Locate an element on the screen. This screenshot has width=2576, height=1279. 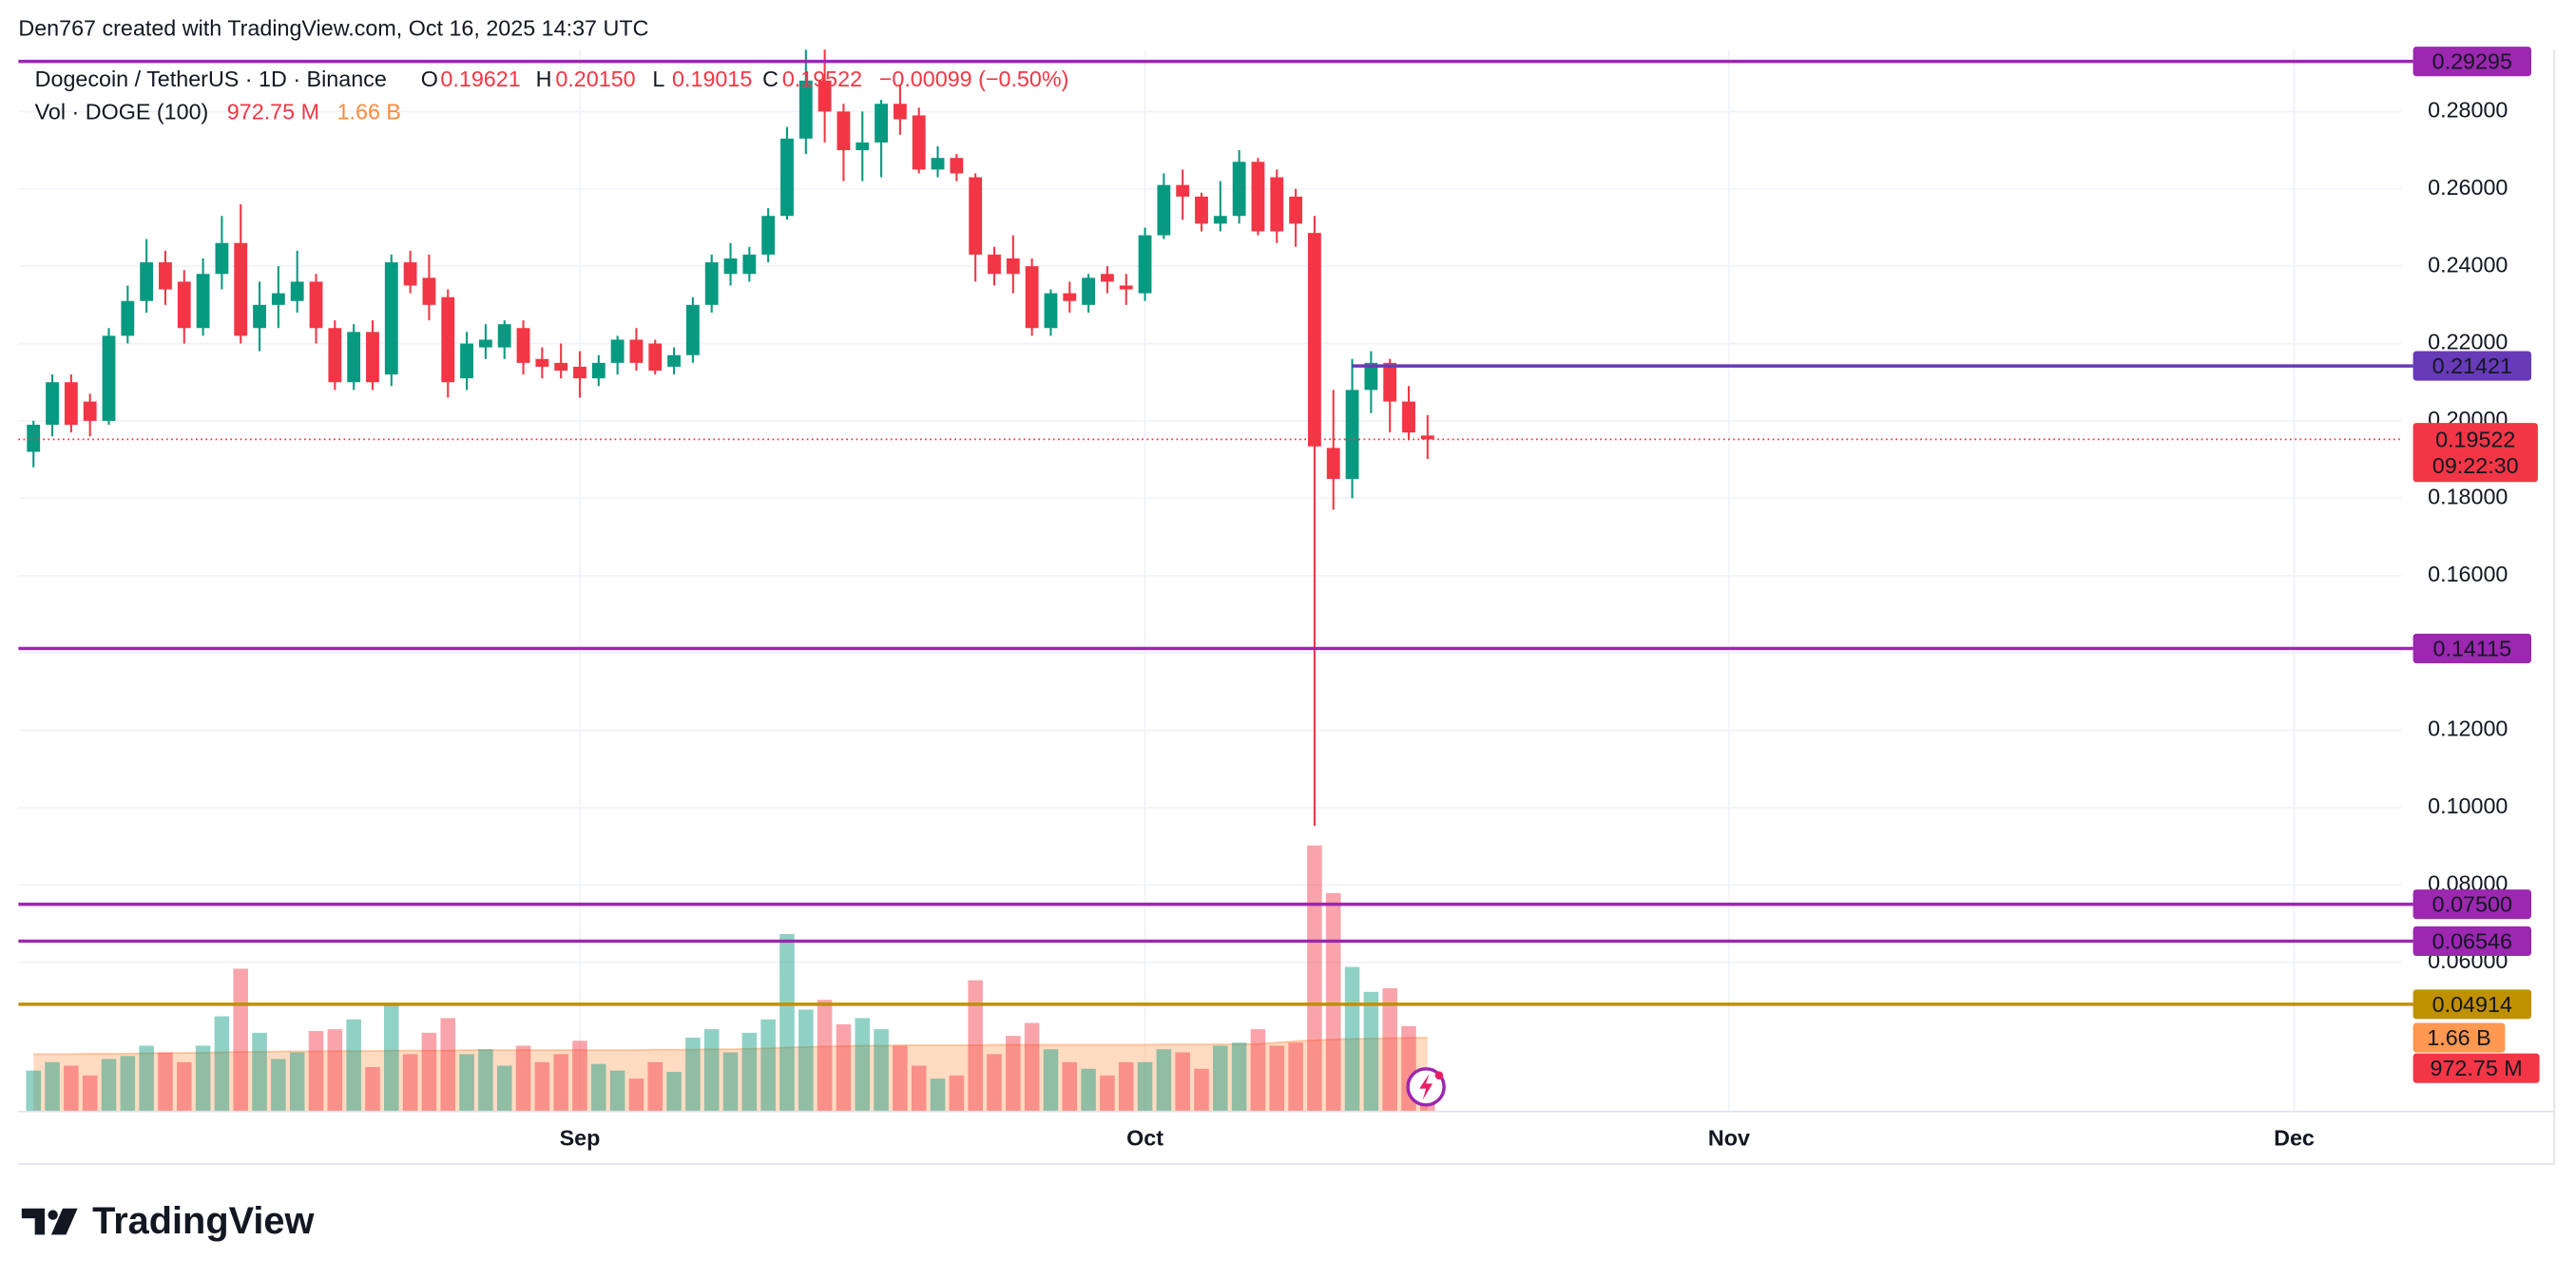
x-tick-label: Sep is located at coordinates (580, 1138).